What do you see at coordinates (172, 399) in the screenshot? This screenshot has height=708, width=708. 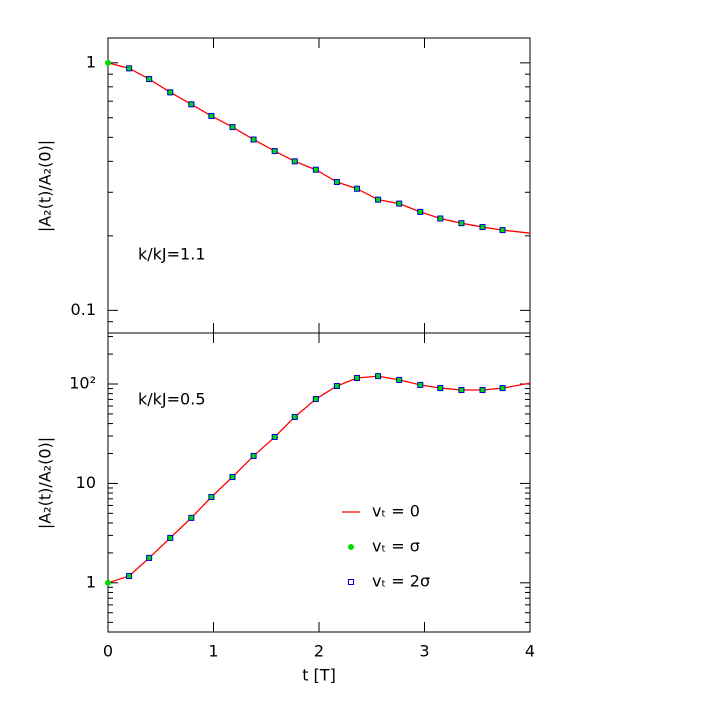 I see `annotation: k/kJ=0.5` at bounding box center [172, 399].